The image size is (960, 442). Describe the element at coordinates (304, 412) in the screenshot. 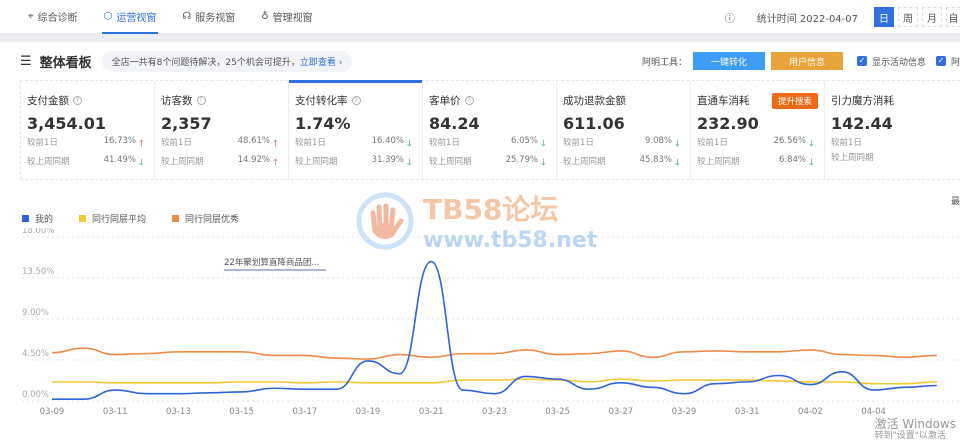

I see `x-tick-label: 03-17` at that location.